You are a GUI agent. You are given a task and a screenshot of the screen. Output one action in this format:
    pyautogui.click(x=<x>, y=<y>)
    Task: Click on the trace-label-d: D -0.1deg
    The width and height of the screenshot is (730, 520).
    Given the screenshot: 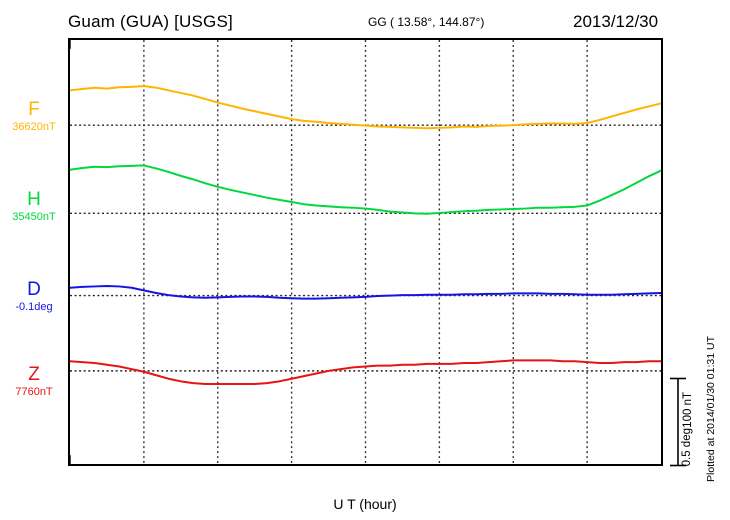 What is the action you would take?
    pyautogui.click(x=34, y=297)
    